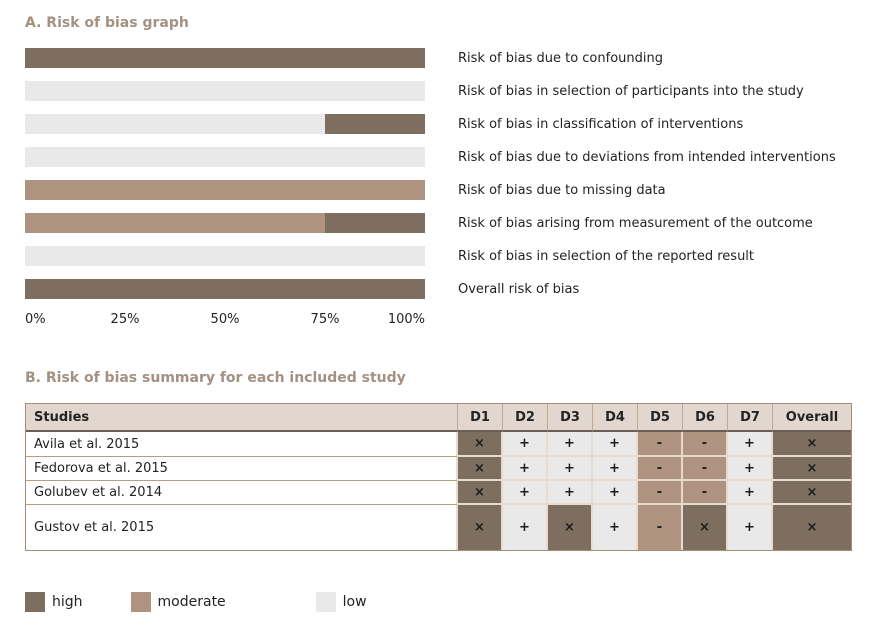 The width and height of the screenshot is (885, 640). What do you see at coordinates (455, 602) in the screenshot?
I see `legend: high moderate low` at bounding box center [455, 602].